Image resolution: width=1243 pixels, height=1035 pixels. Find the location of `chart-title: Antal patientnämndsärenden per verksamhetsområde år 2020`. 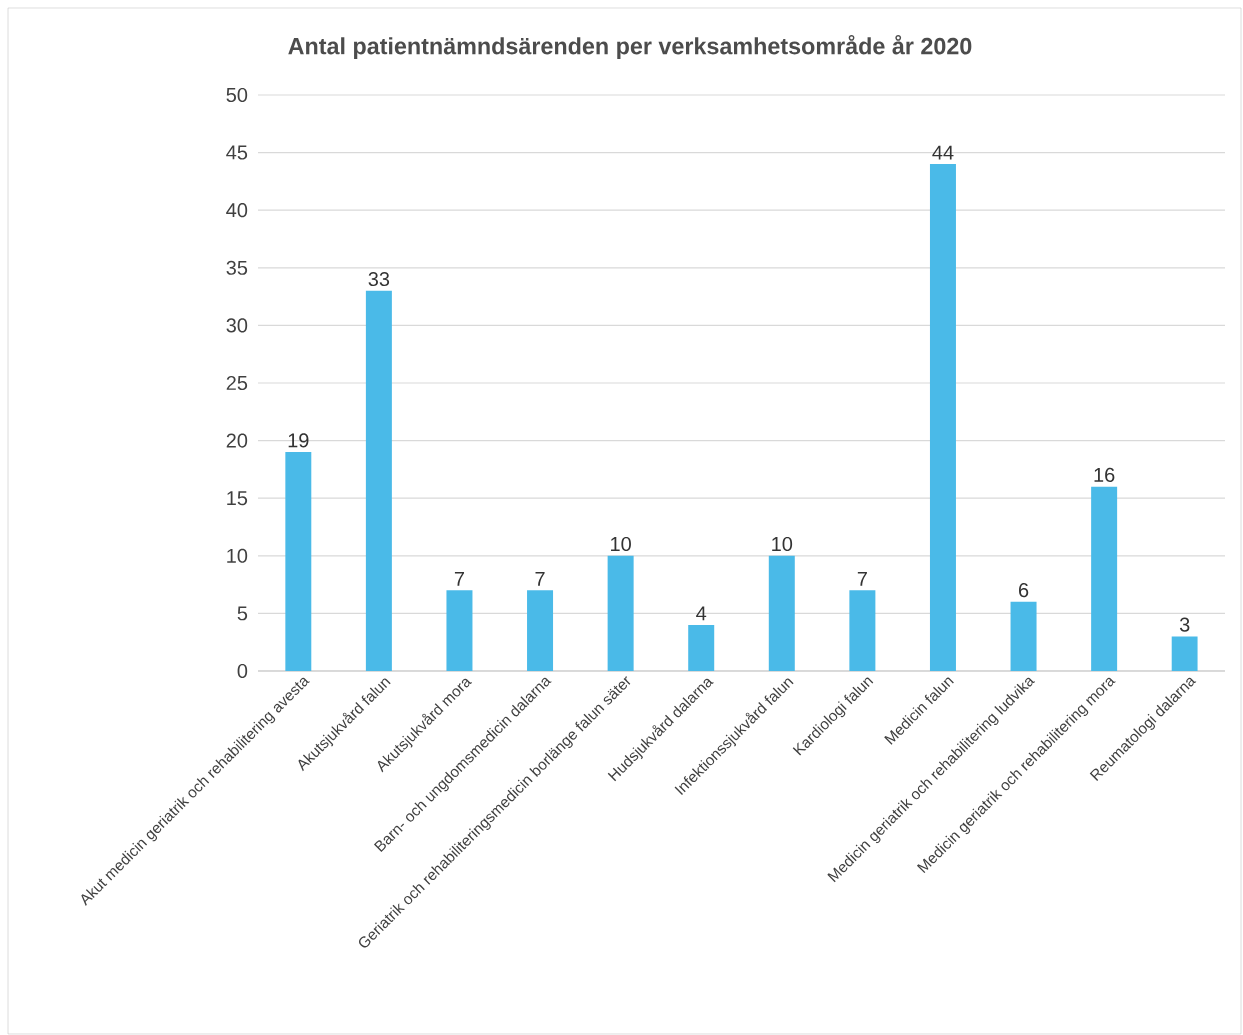

chart-title: Antal patientnämndsärenden per verksamhetsområde år 2020 is located at coordinates (630, 47).